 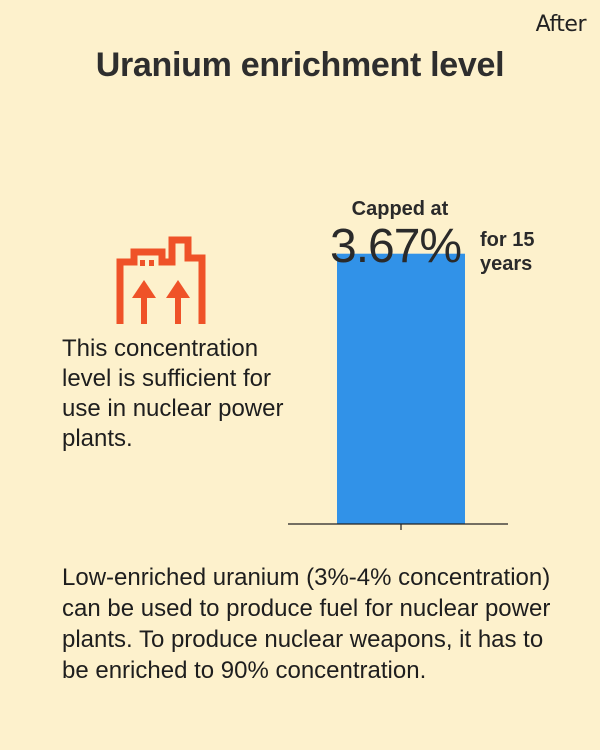 I want to click on factory-with-up-arrows-icon, so click(x=161, y=280).